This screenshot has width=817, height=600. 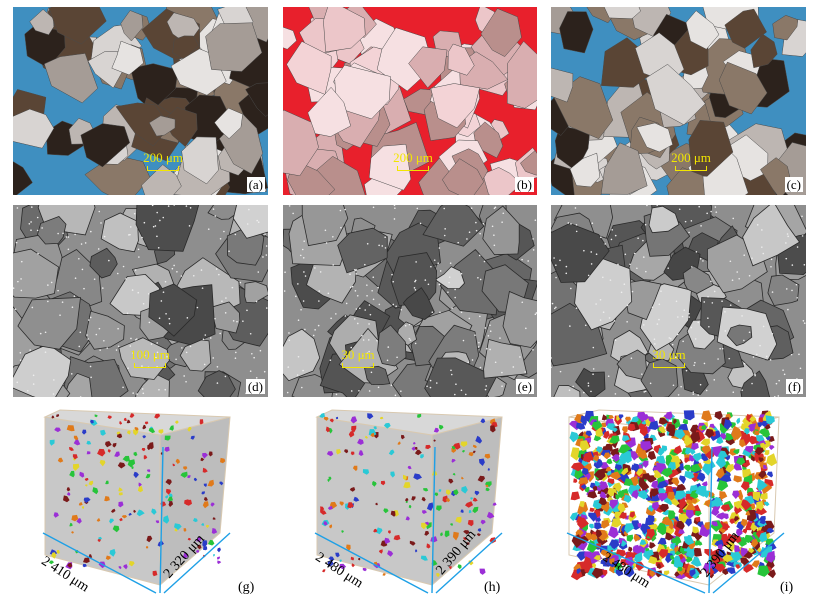 What do you see at coordinates (794, 386) in the screenshot?
I see `panel-label: (f)` at bounding box center [794, 386].